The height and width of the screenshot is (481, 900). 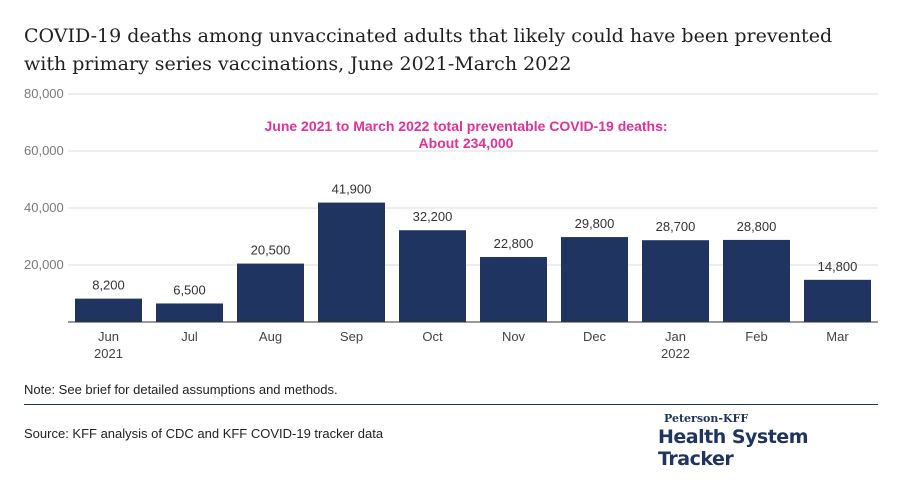 I want to click on brand-logo: Peterson-KFF Health System Tracker, so click(x=768, y=441).